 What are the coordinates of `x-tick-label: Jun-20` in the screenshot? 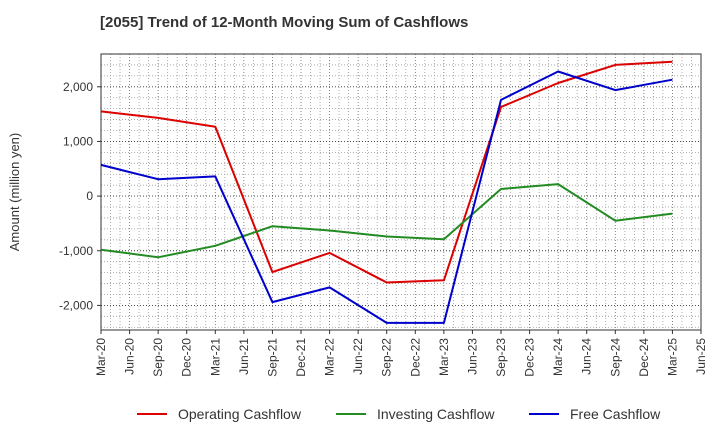 It's located at (130, 356).